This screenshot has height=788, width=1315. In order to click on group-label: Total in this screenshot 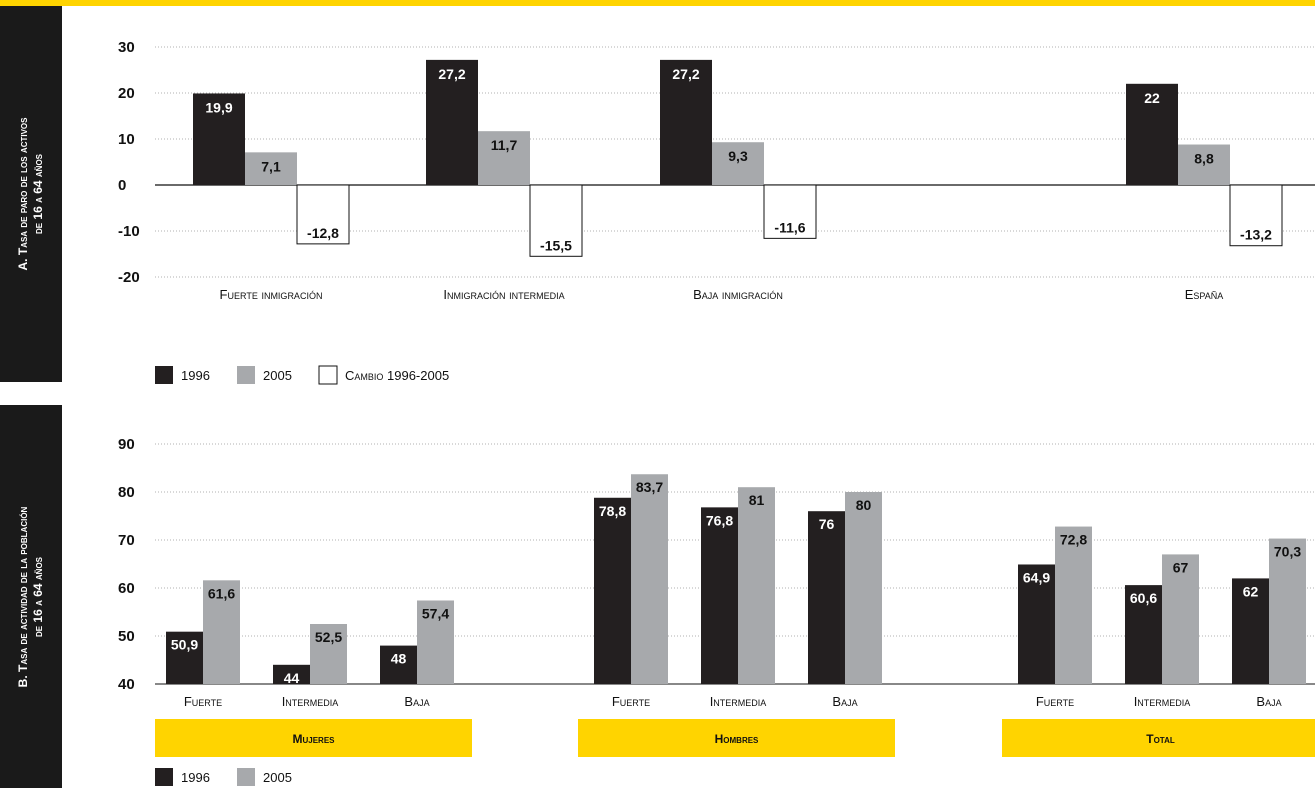, I will do `click(1160, 739)`.